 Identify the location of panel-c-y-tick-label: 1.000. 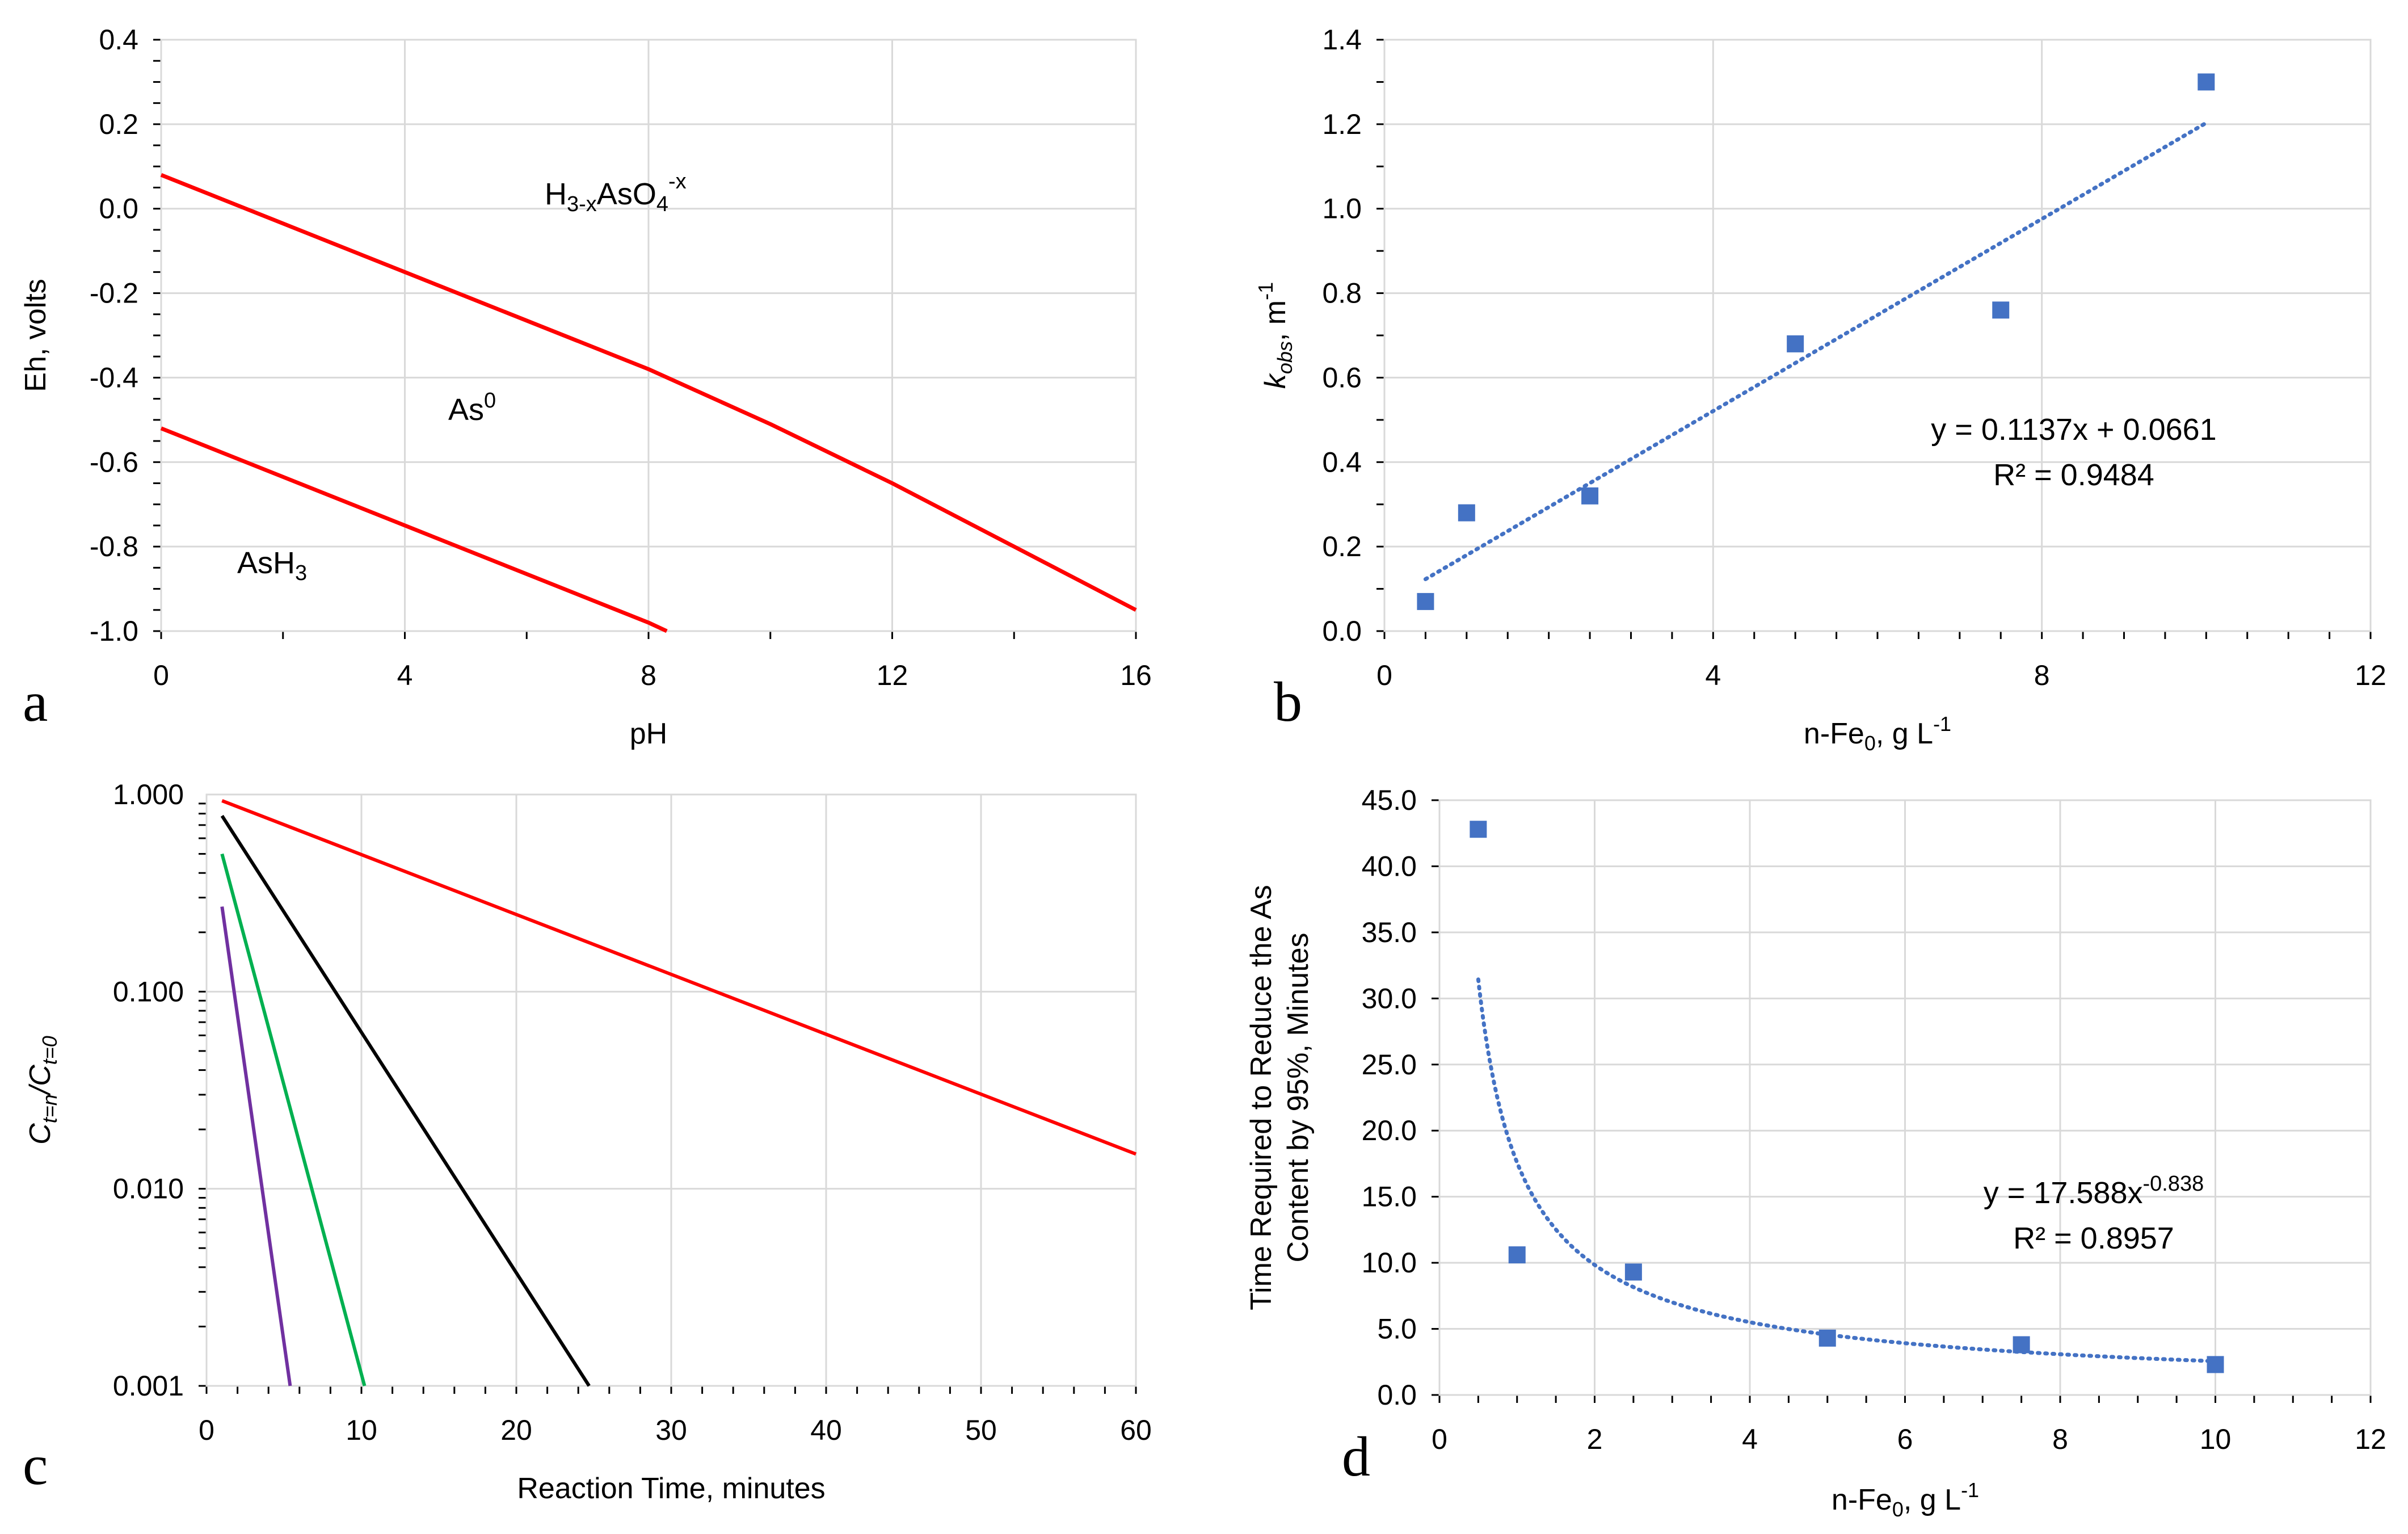
(148, 794).